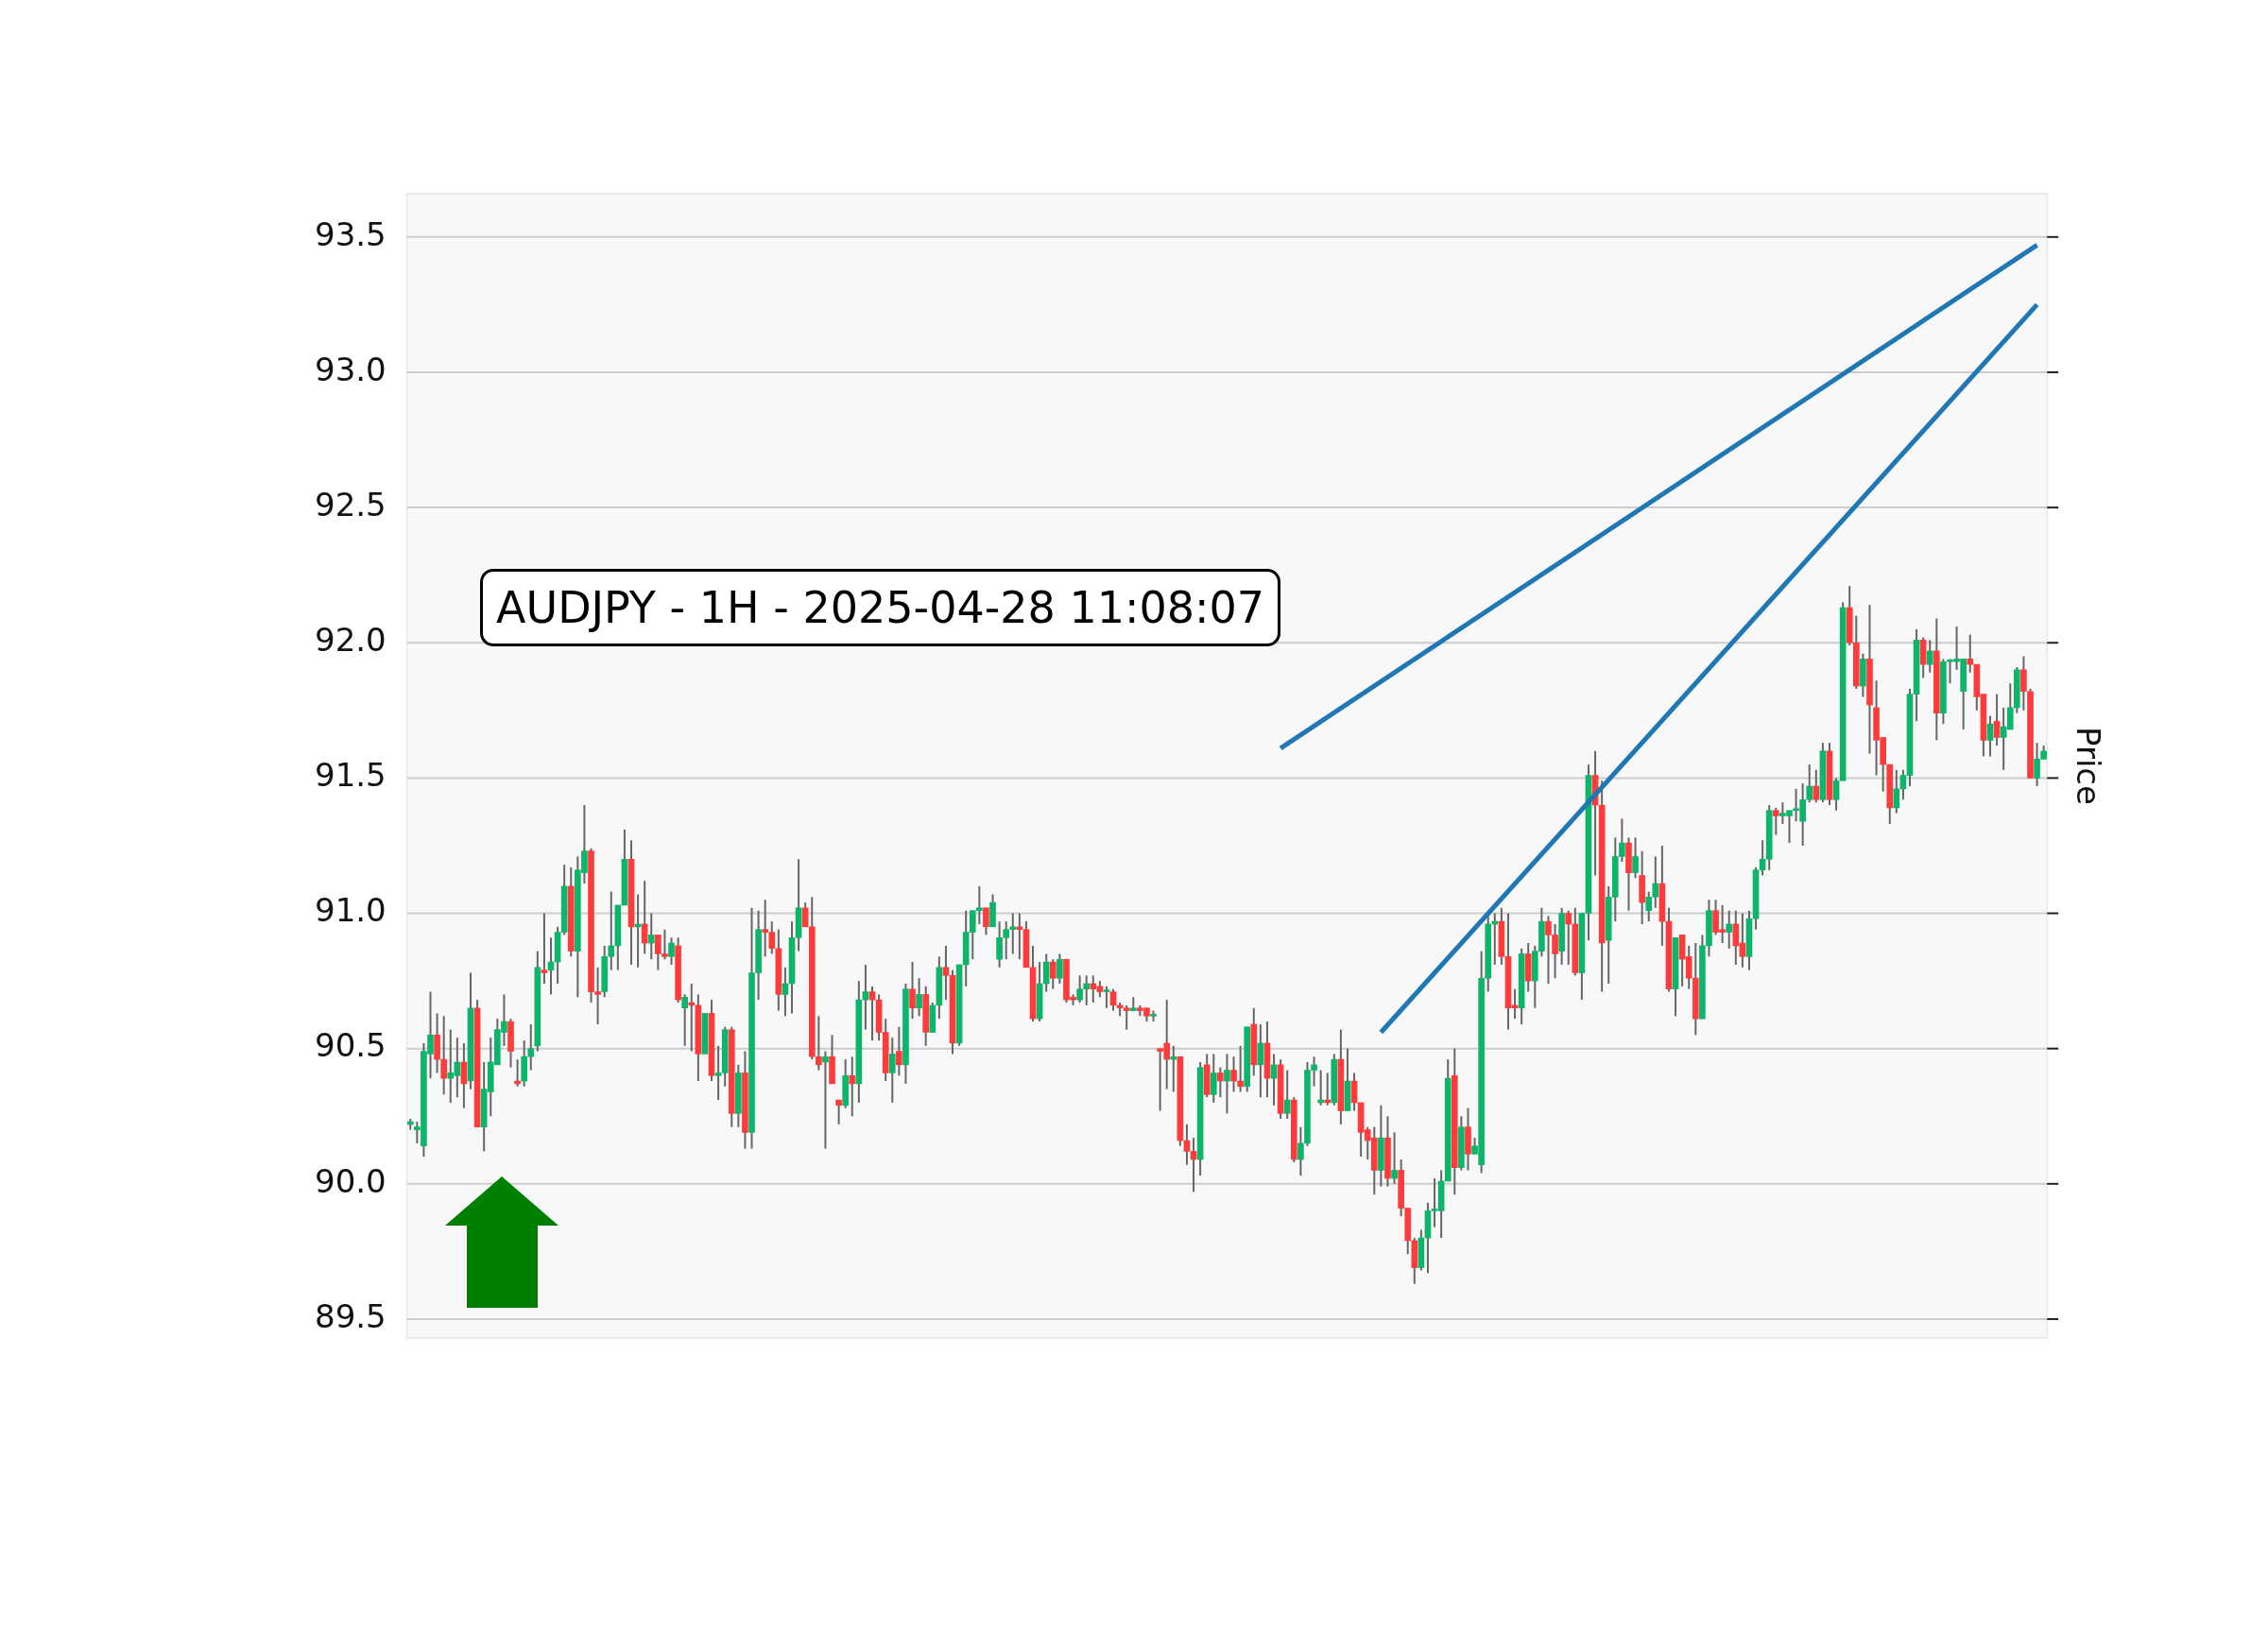 This screenshot has width=2268, height=1630. Describe the element at coordinates (351, 504) in the screenshot. I see `y-tick-label: 92.5` at that location.